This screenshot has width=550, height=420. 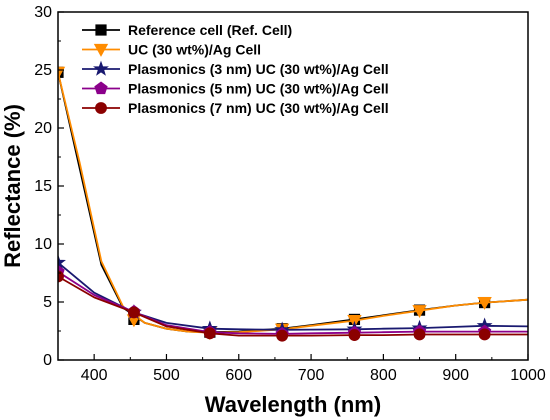 What do you see at coordinates (43, 186) in the screenshot?
I see `y-tick-label: 15` at bounding box center [43, 186].